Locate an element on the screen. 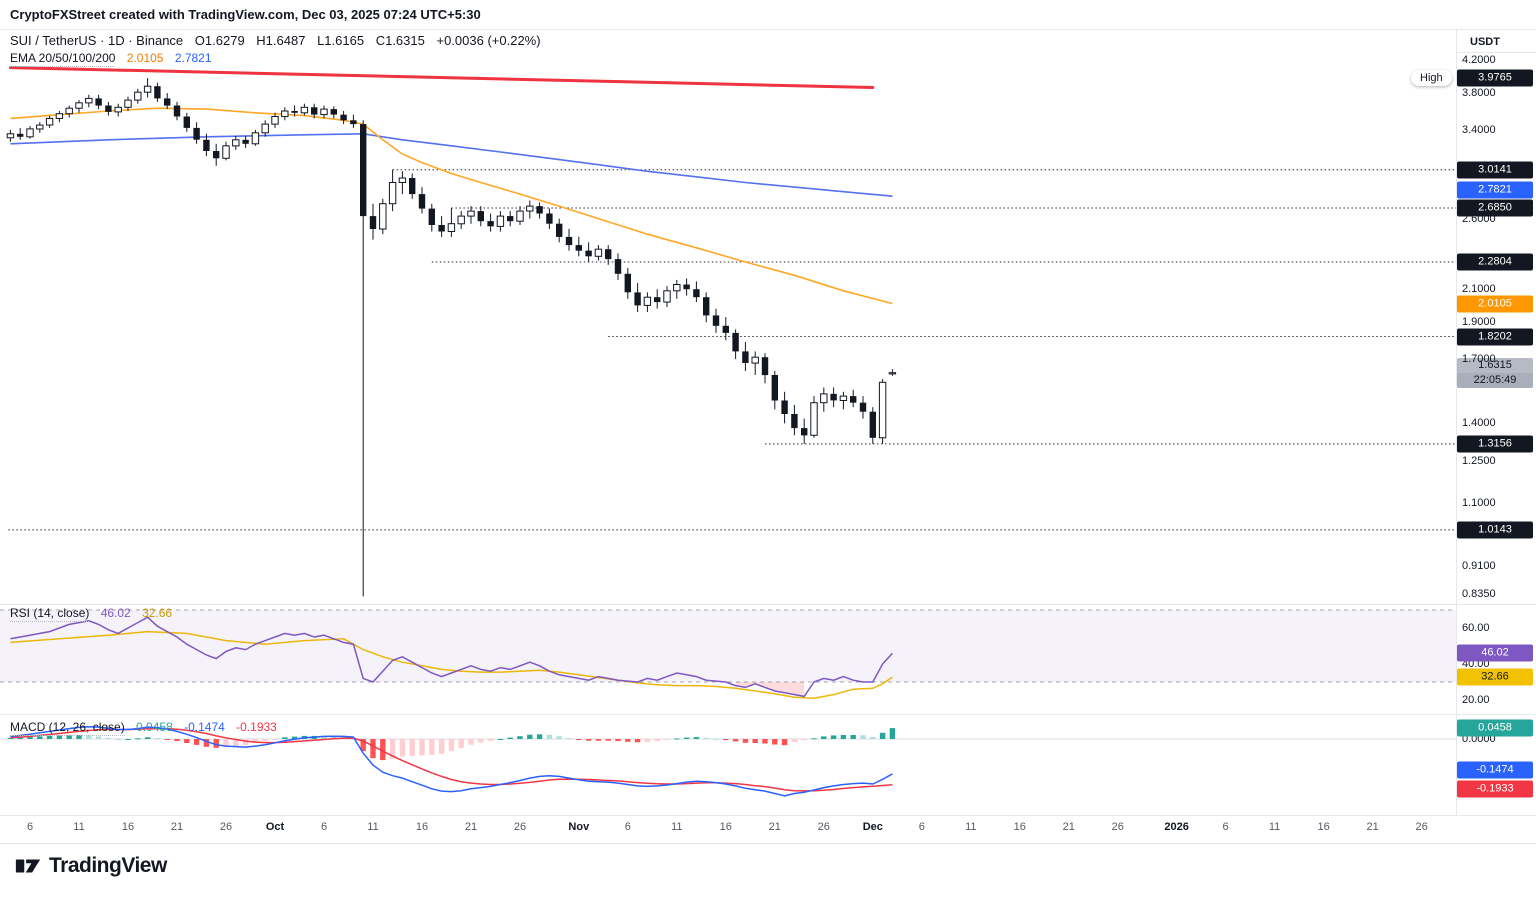  ema100-value: 2.0105 is located at coordinates (145, 58).